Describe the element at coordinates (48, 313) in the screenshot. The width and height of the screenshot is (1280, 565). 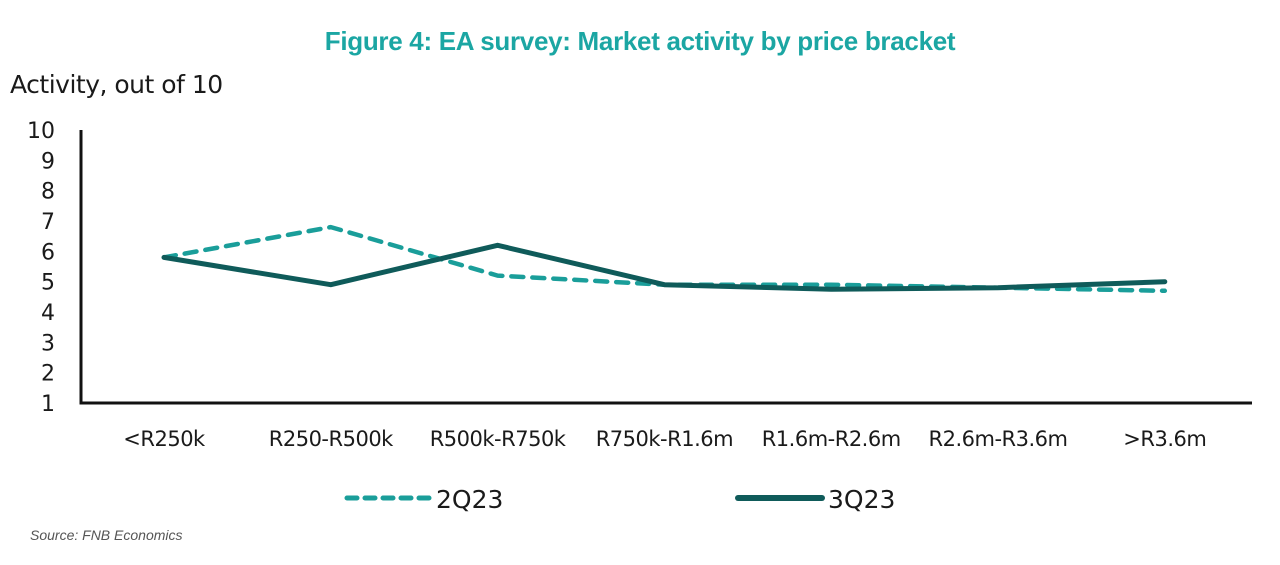
I see `y-tick-label: 4` at that location.